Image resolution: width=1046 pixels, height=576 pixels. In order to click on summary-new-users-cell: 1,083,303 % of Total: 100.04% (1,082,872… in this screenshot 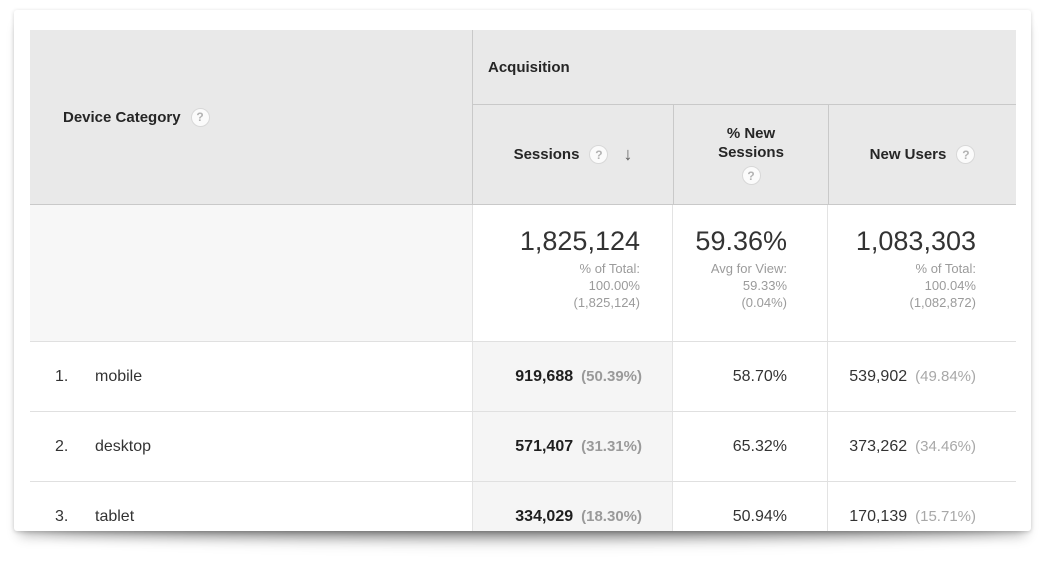, I will do `click(921, 273)`.